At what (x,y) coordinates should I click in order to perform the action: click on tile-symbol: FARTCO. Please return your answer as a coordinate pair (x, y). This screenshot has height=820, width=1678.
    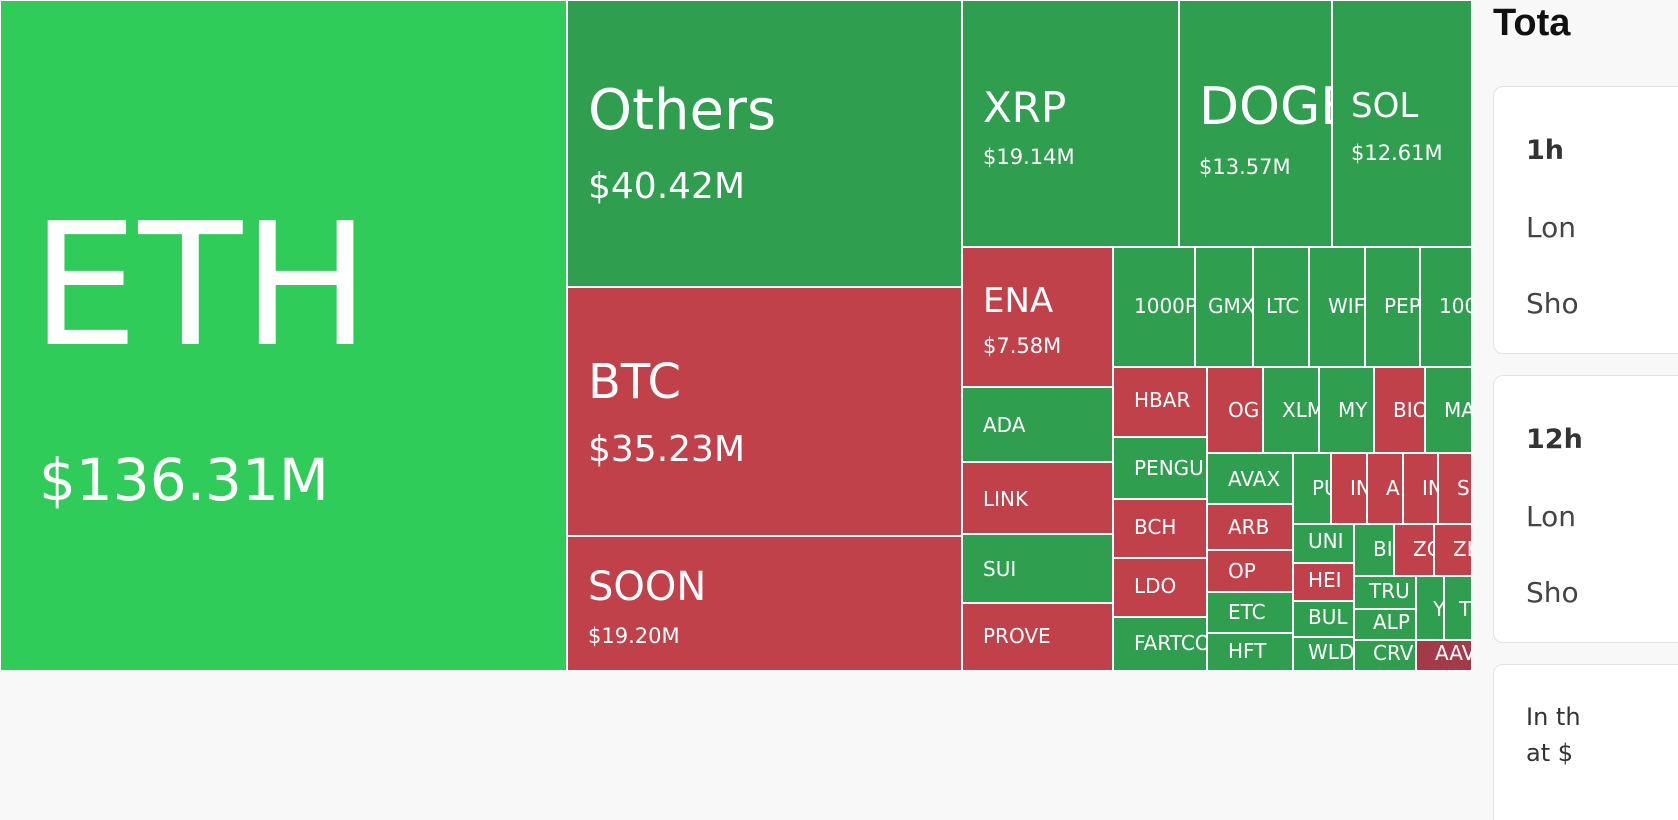
    Looking at the image, I should click on (1170, 643).